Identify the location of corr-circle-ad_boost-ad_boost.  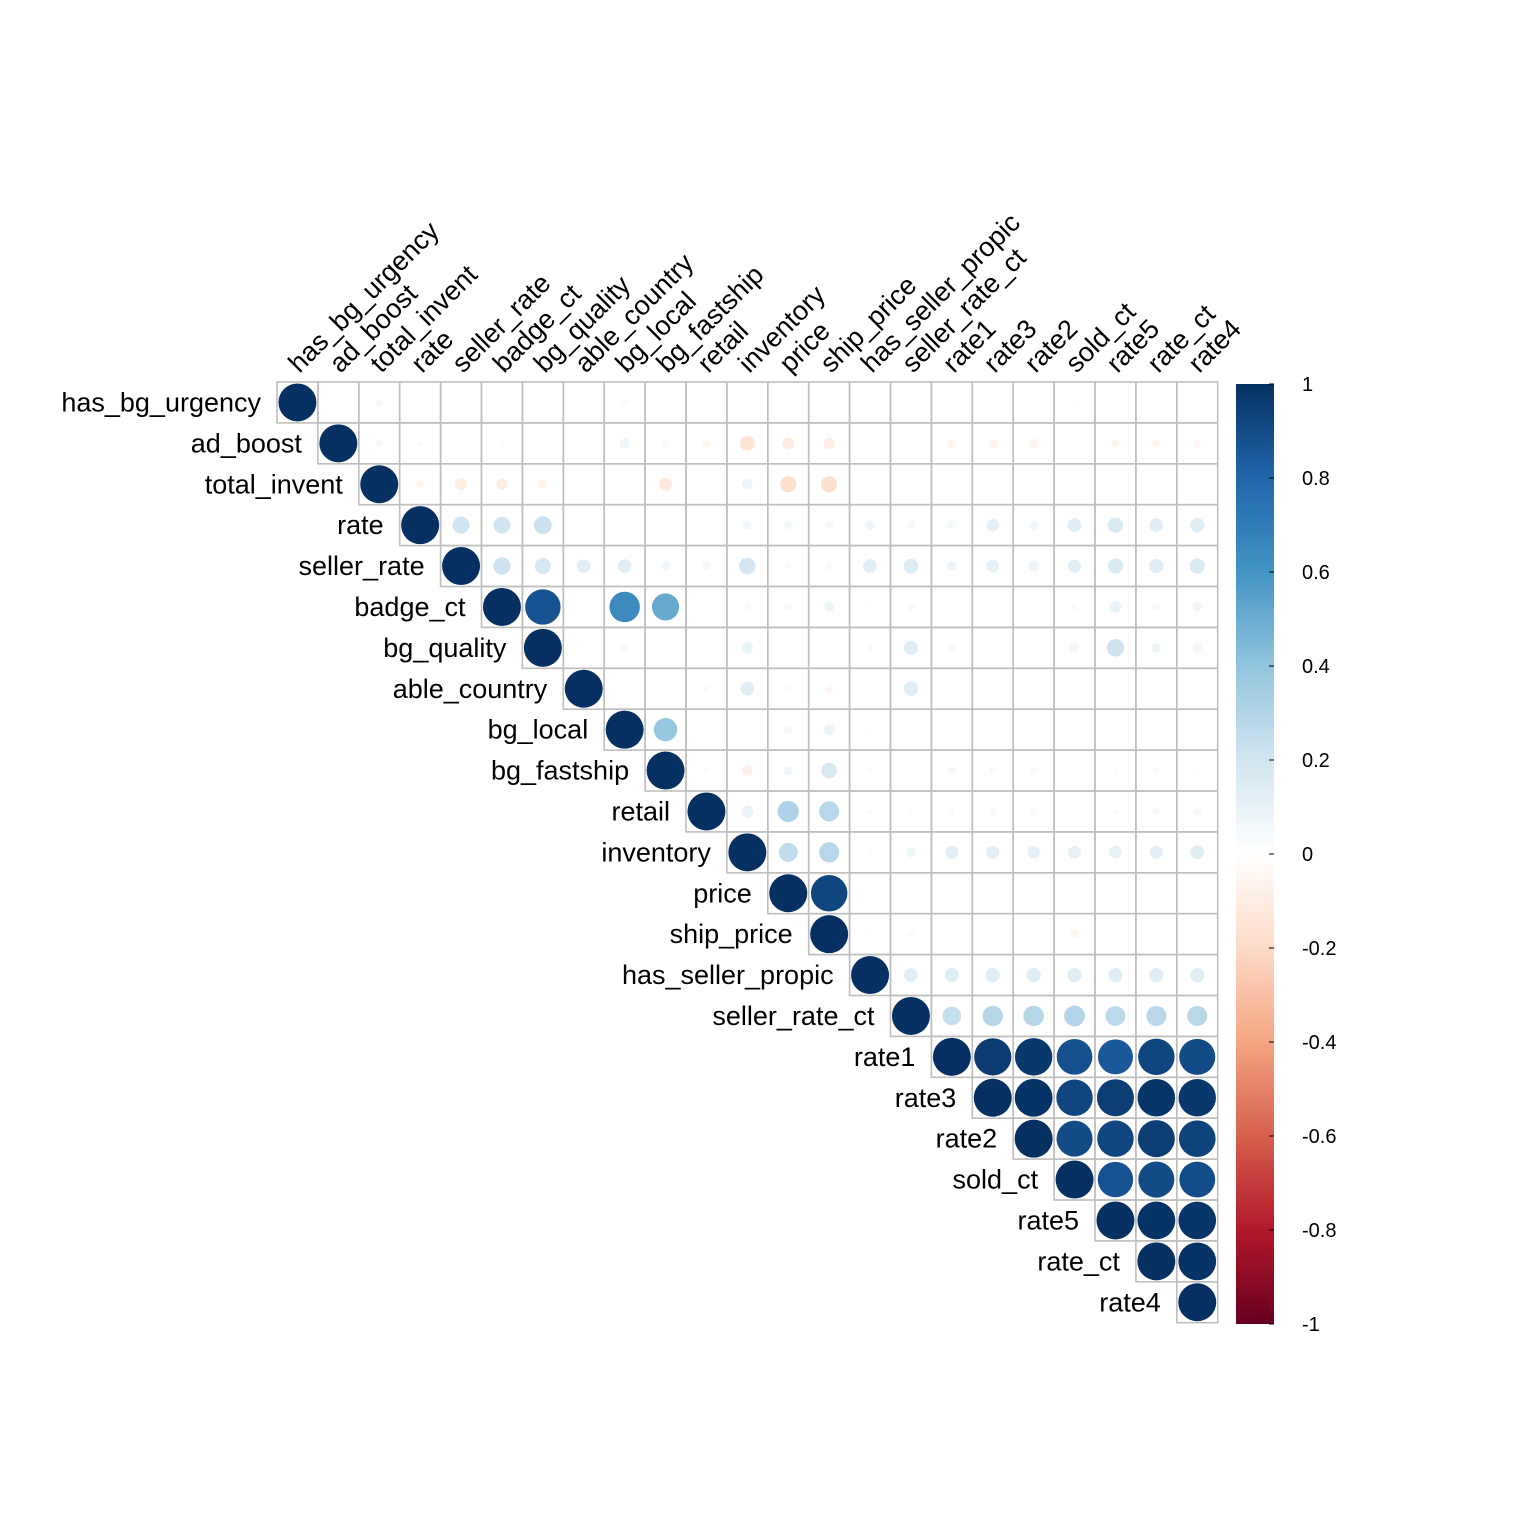
(338, 443).